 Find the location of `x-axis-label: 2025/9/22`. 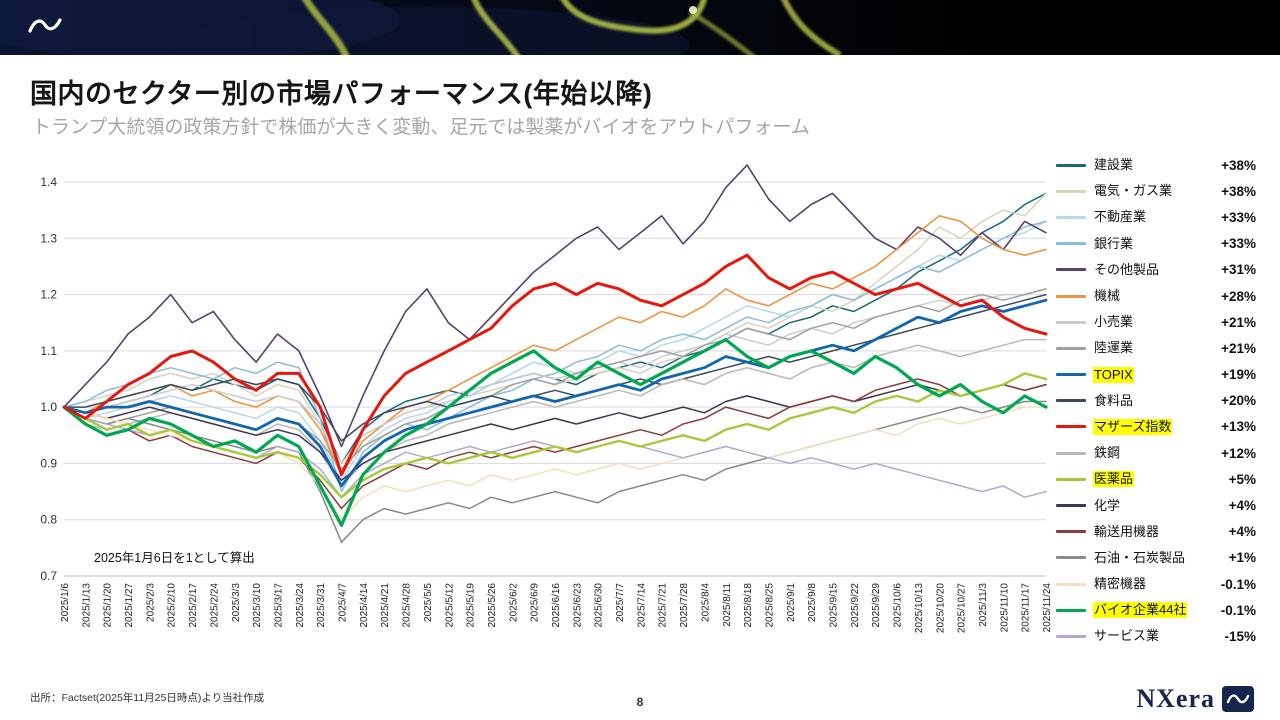

x-axis-label: 2025/9/22 is located at coordinates (855, 605).